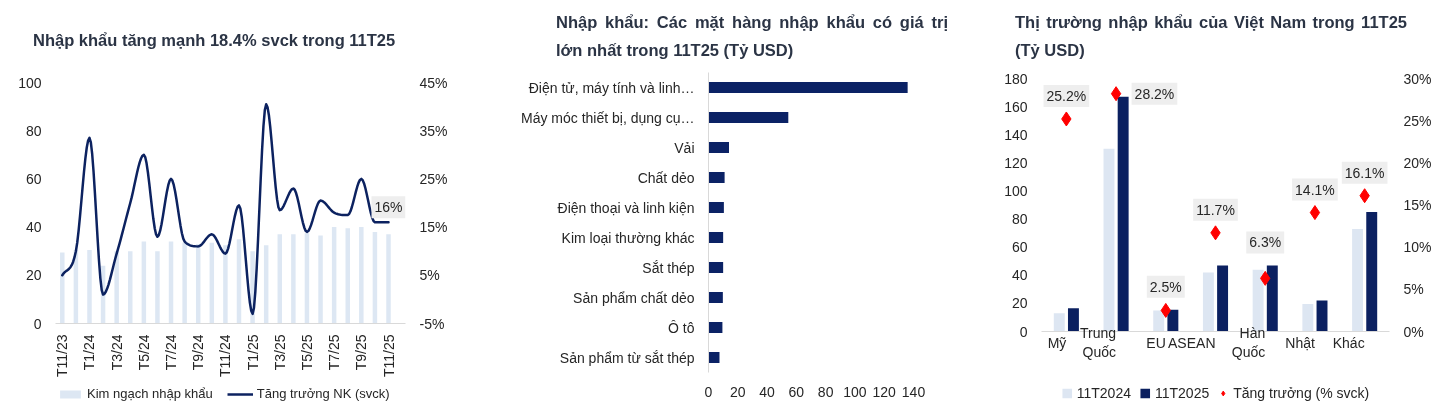 The image size is (1453, 406). I want to click on x-tick-label: T1/25, so click(252, 352).